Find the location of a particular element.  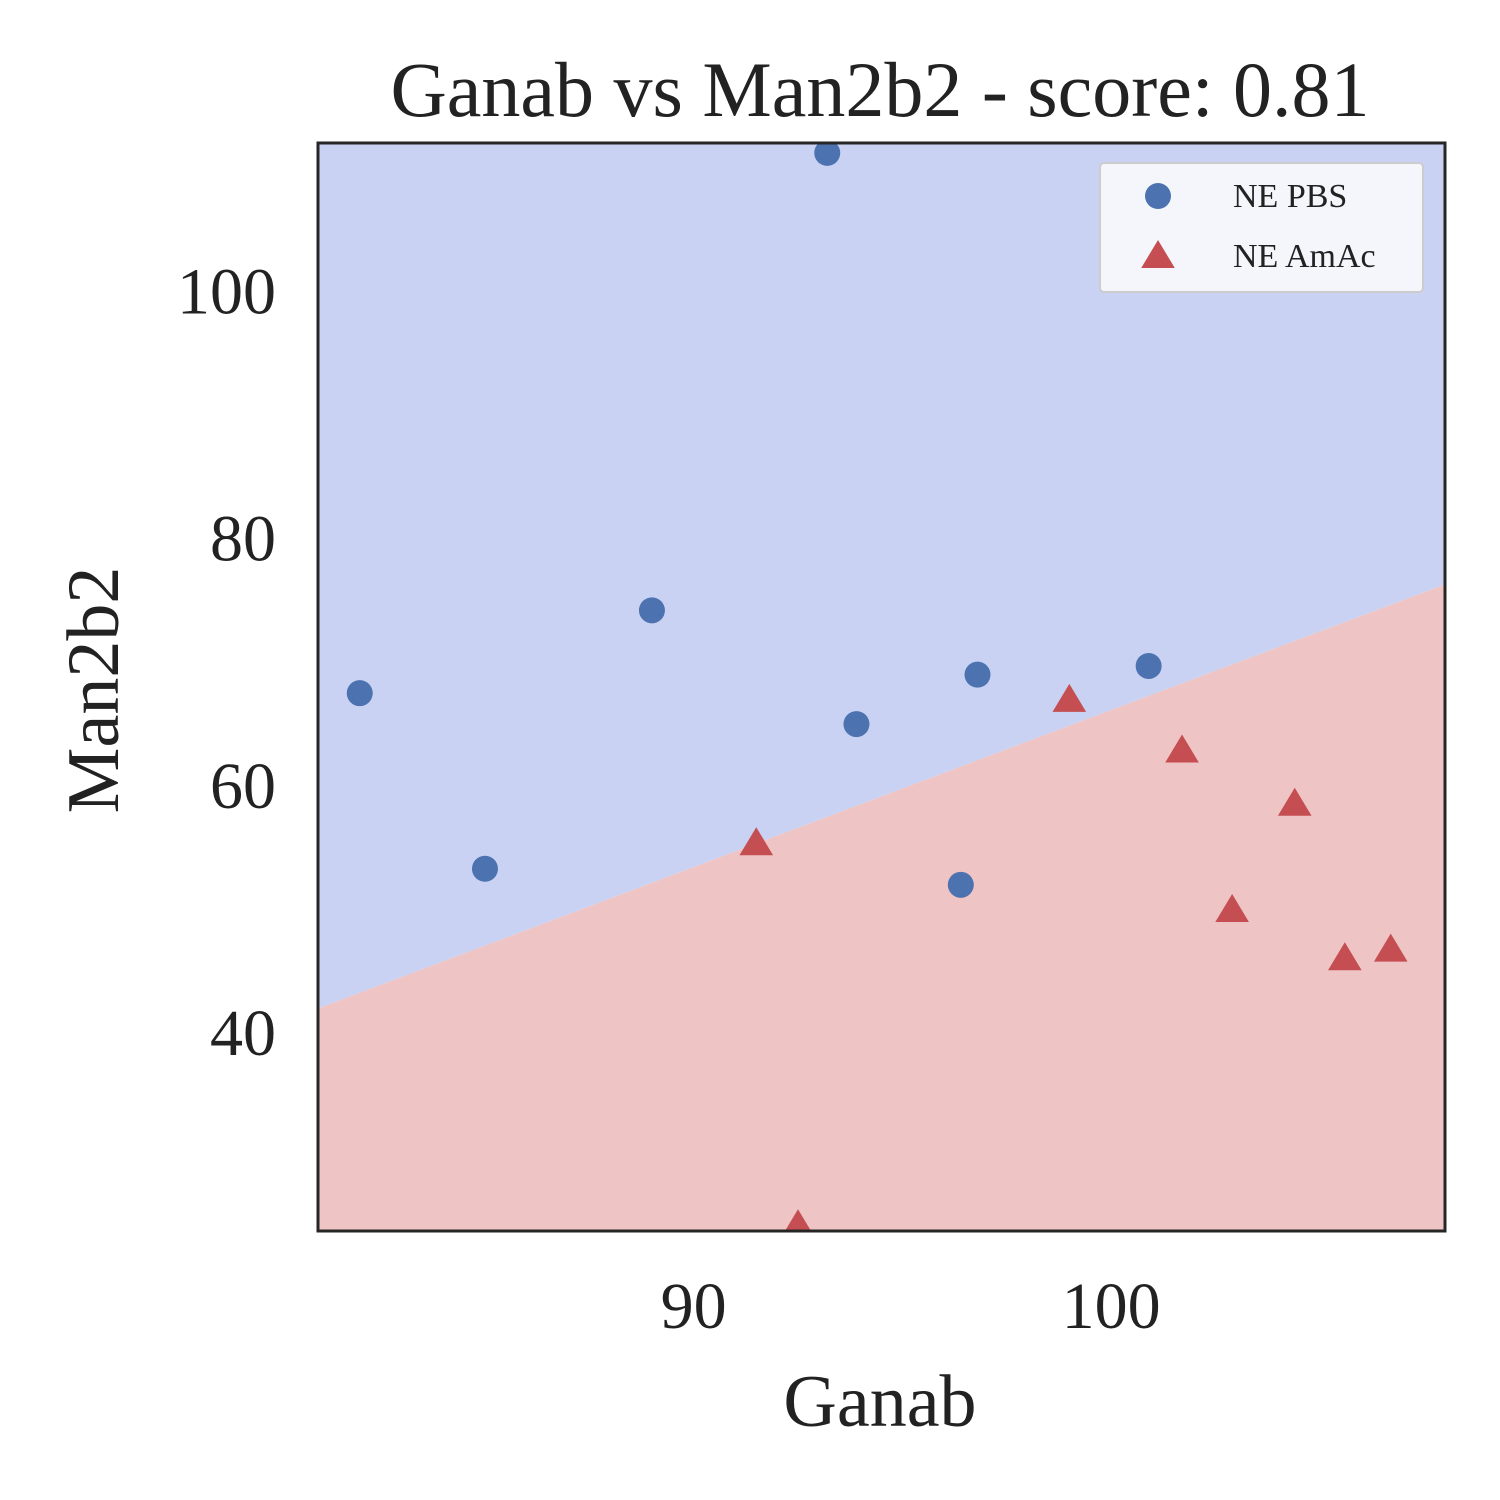

legend-label-ne-amac: NE AmAc is located at coordinates (1304, 256).